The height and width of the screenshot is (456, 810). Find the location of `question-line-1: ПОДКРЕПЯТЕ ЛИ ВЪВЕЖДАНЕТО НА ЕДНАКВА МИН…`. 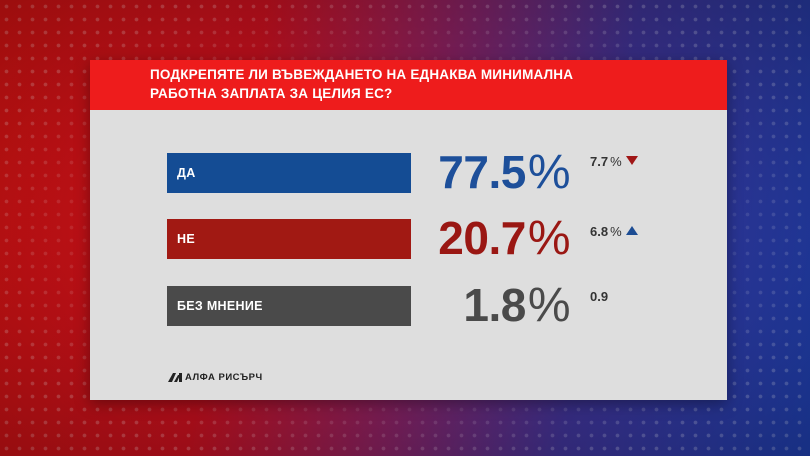

question-line-1: ПОДКРЕПЯТЕ ЛИ ВЪВЕЖДАНЕТО НА ЕДНАКВА МИН… is located at coordinates (362, 74).